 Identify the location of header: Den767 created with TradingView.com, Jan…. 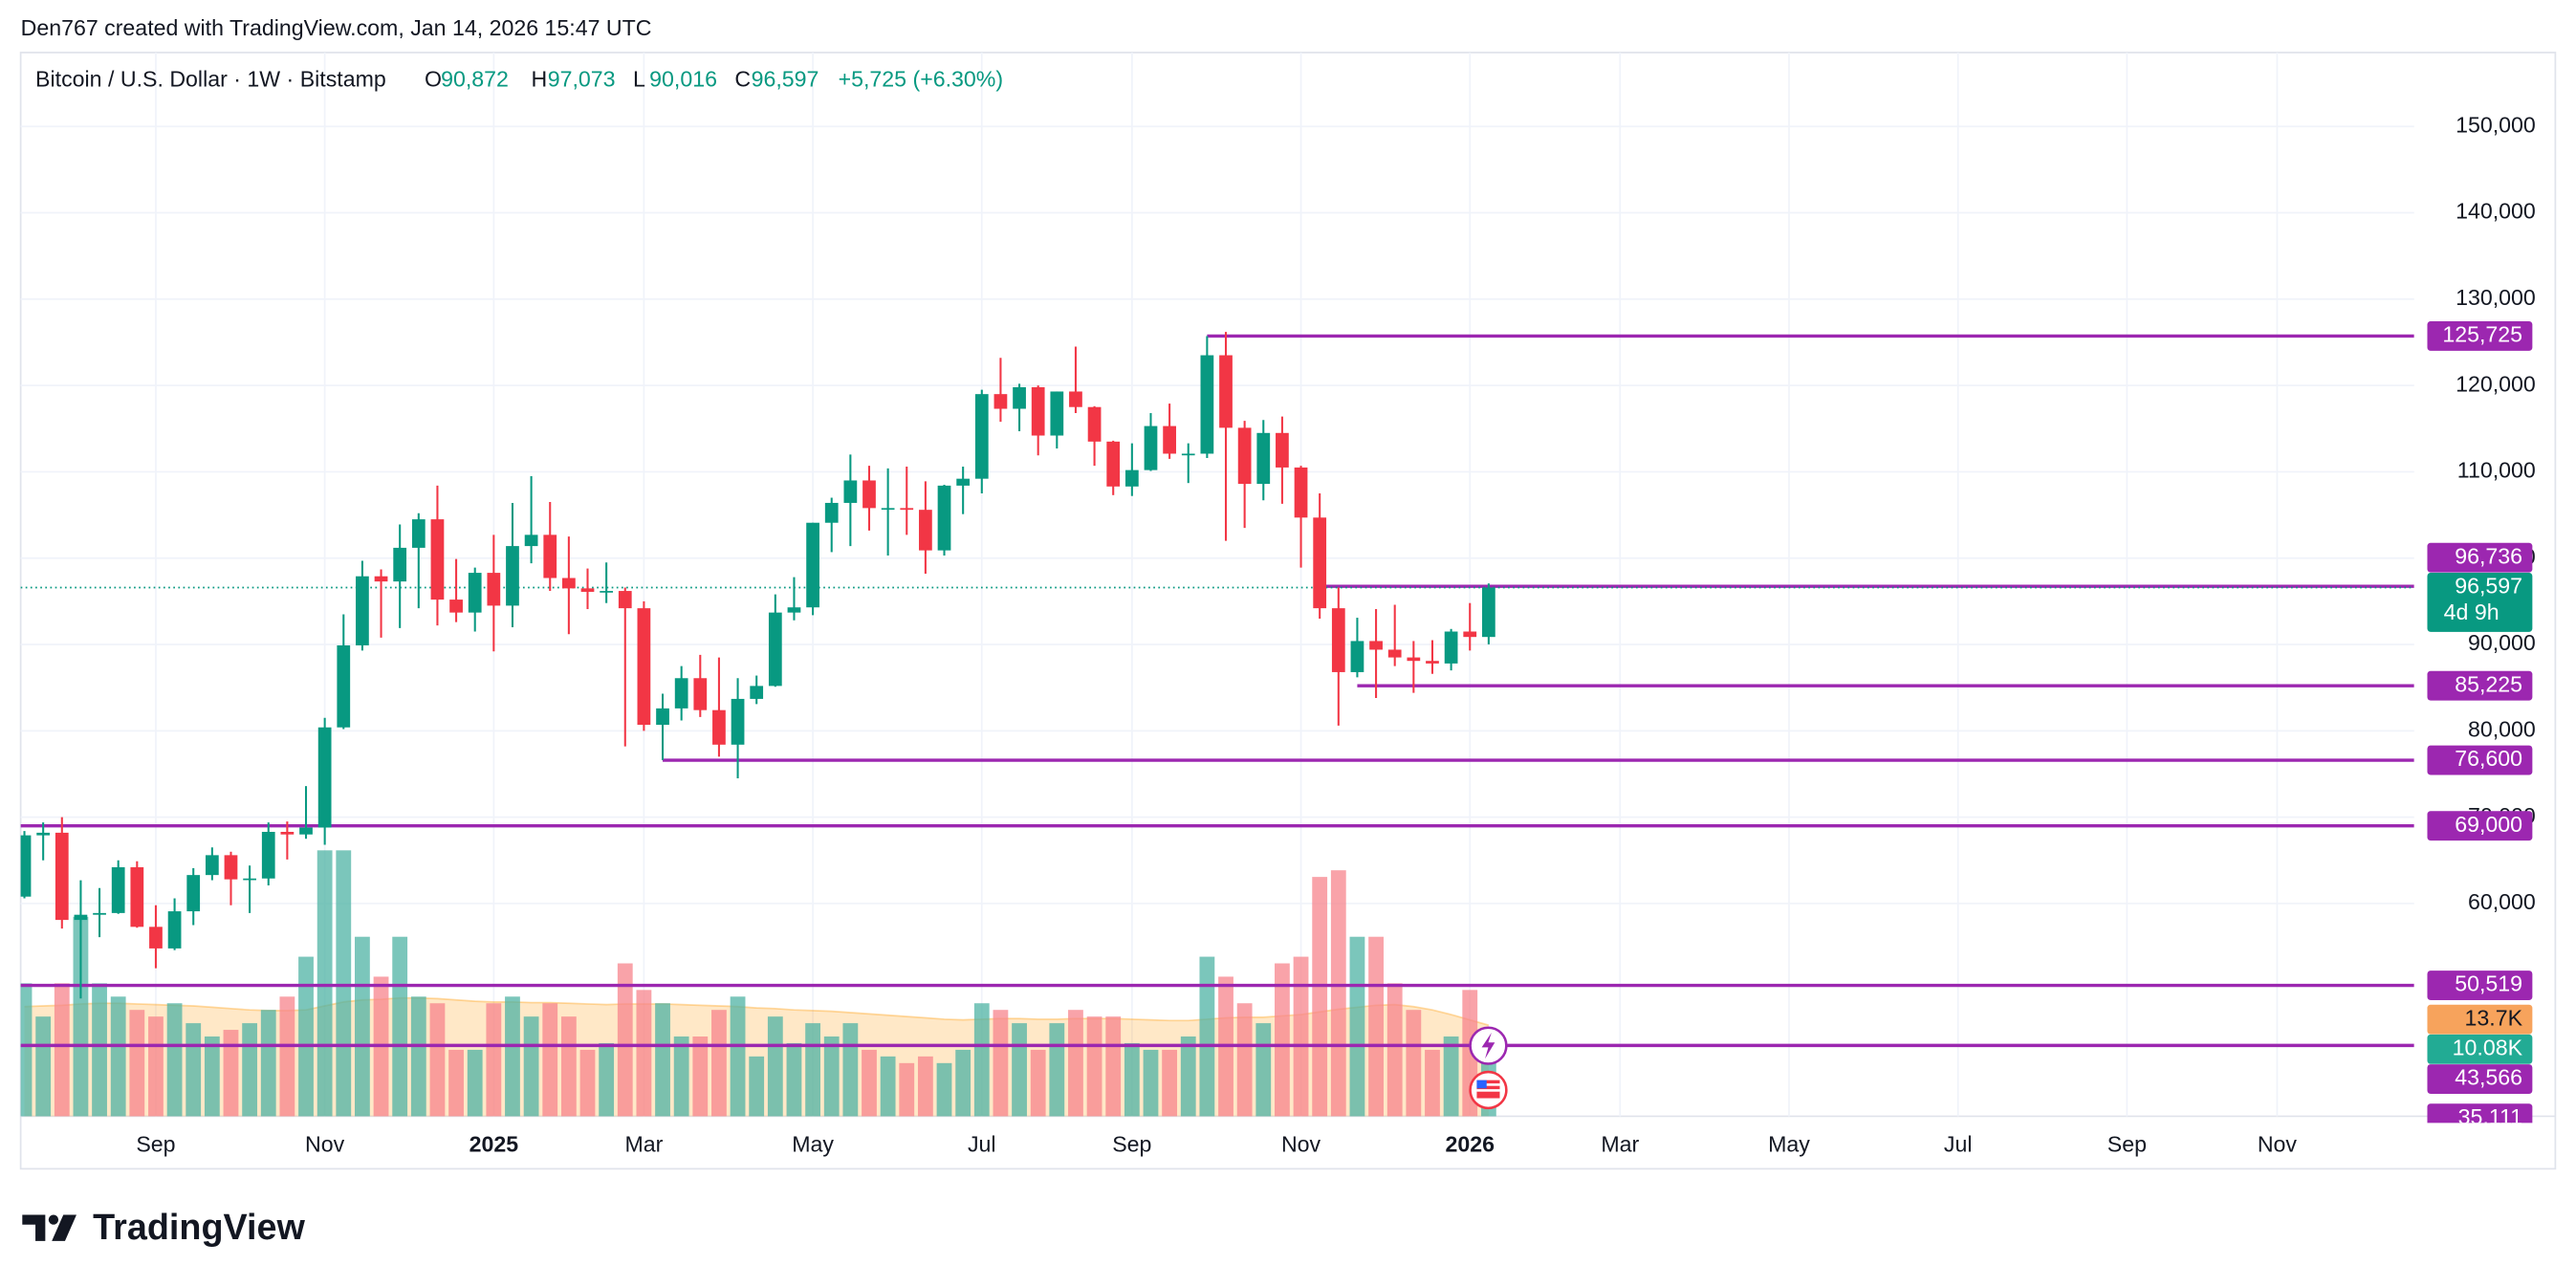
(336, 28).